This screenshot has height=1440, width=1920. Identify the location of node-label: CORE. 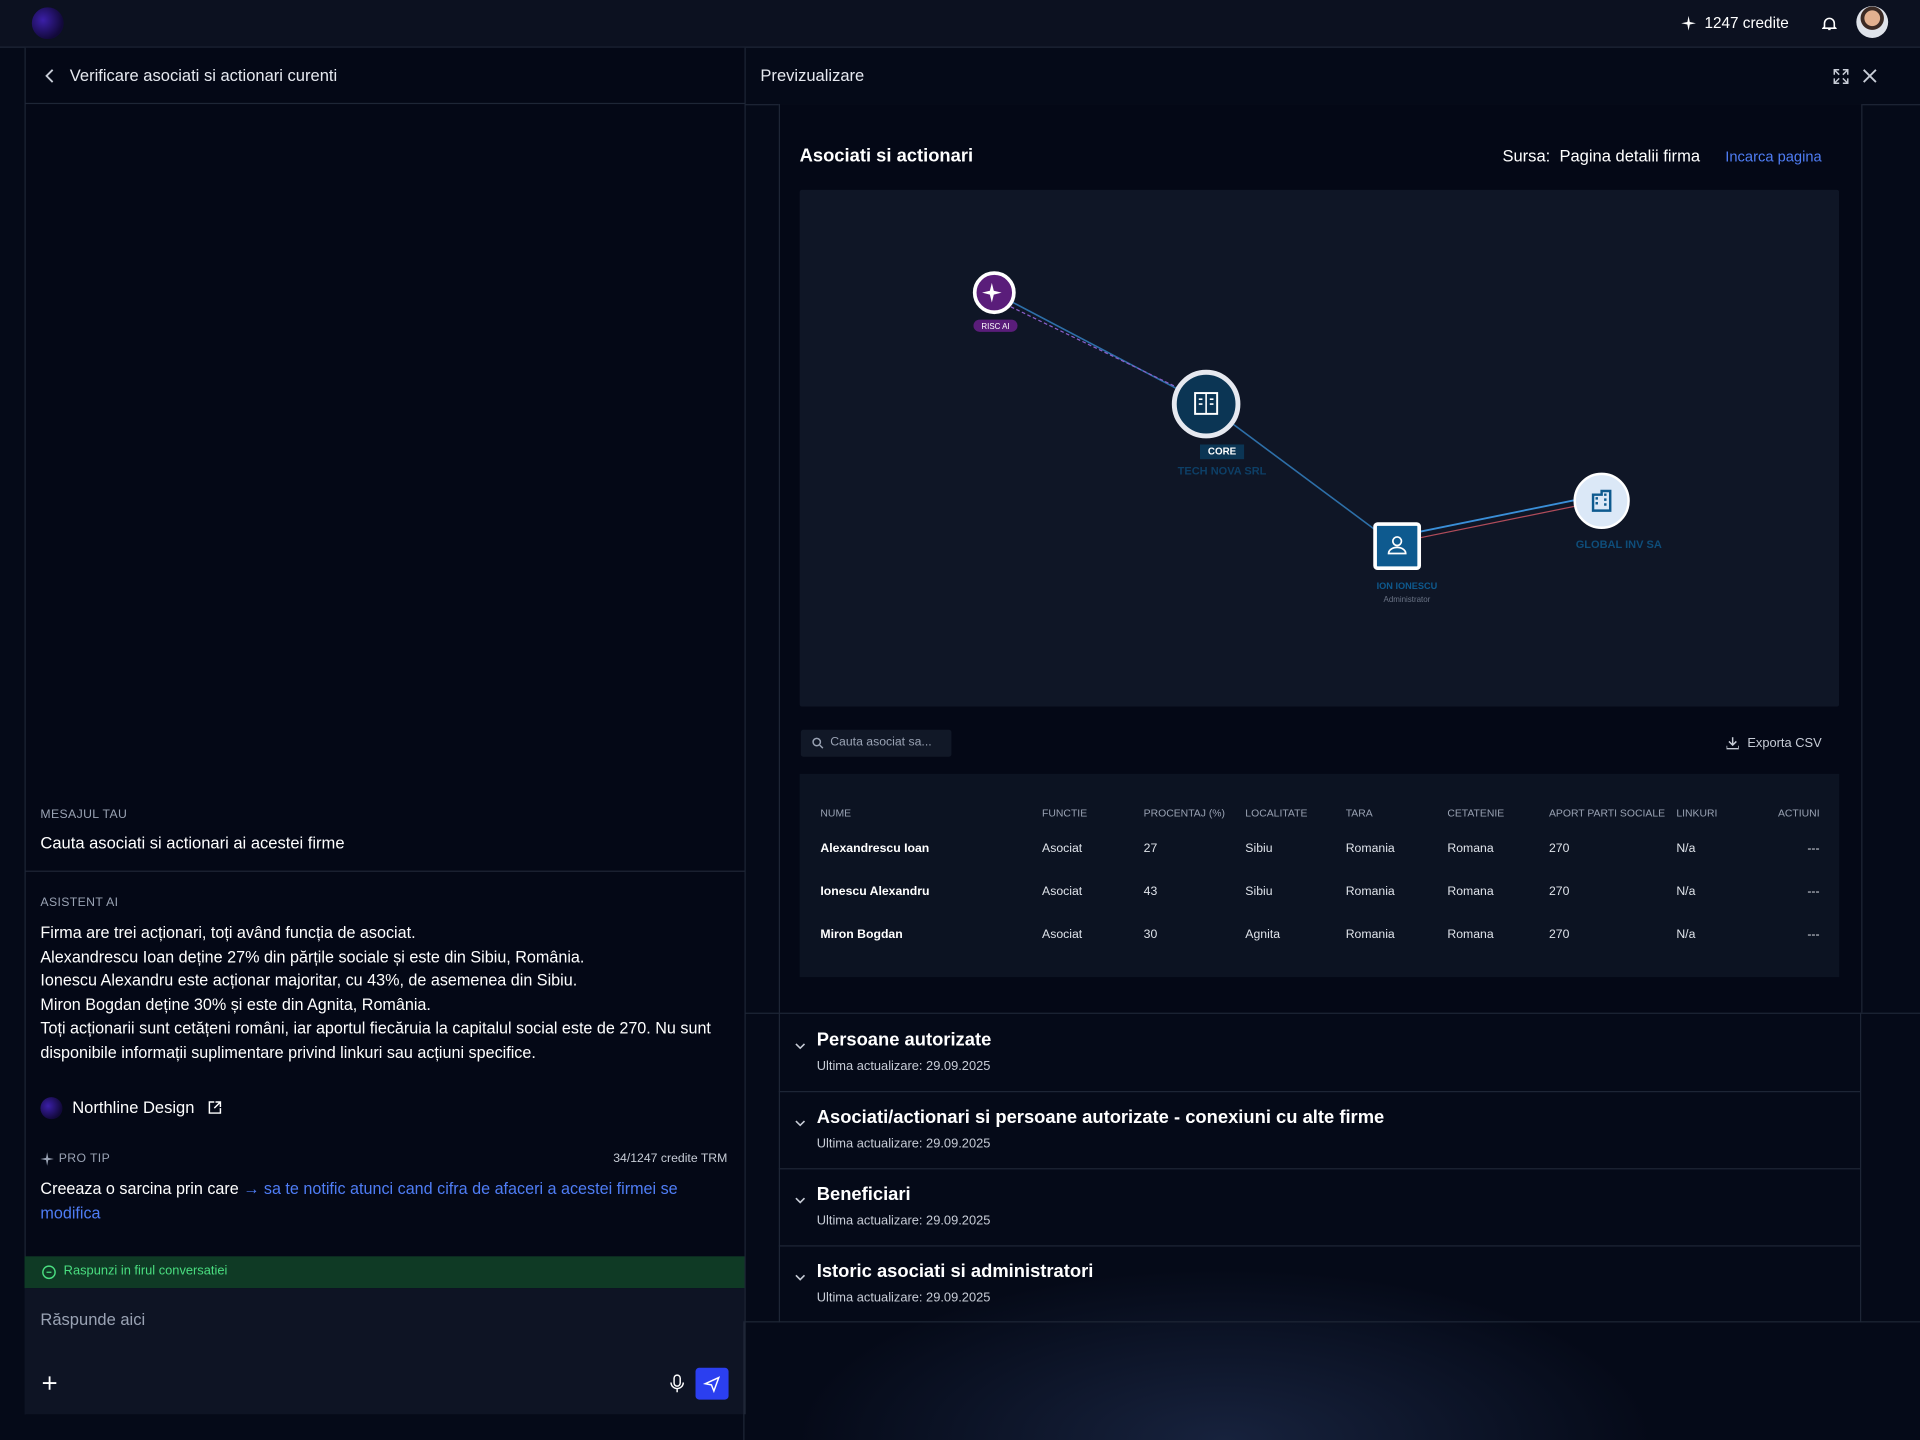
(1222, 451).